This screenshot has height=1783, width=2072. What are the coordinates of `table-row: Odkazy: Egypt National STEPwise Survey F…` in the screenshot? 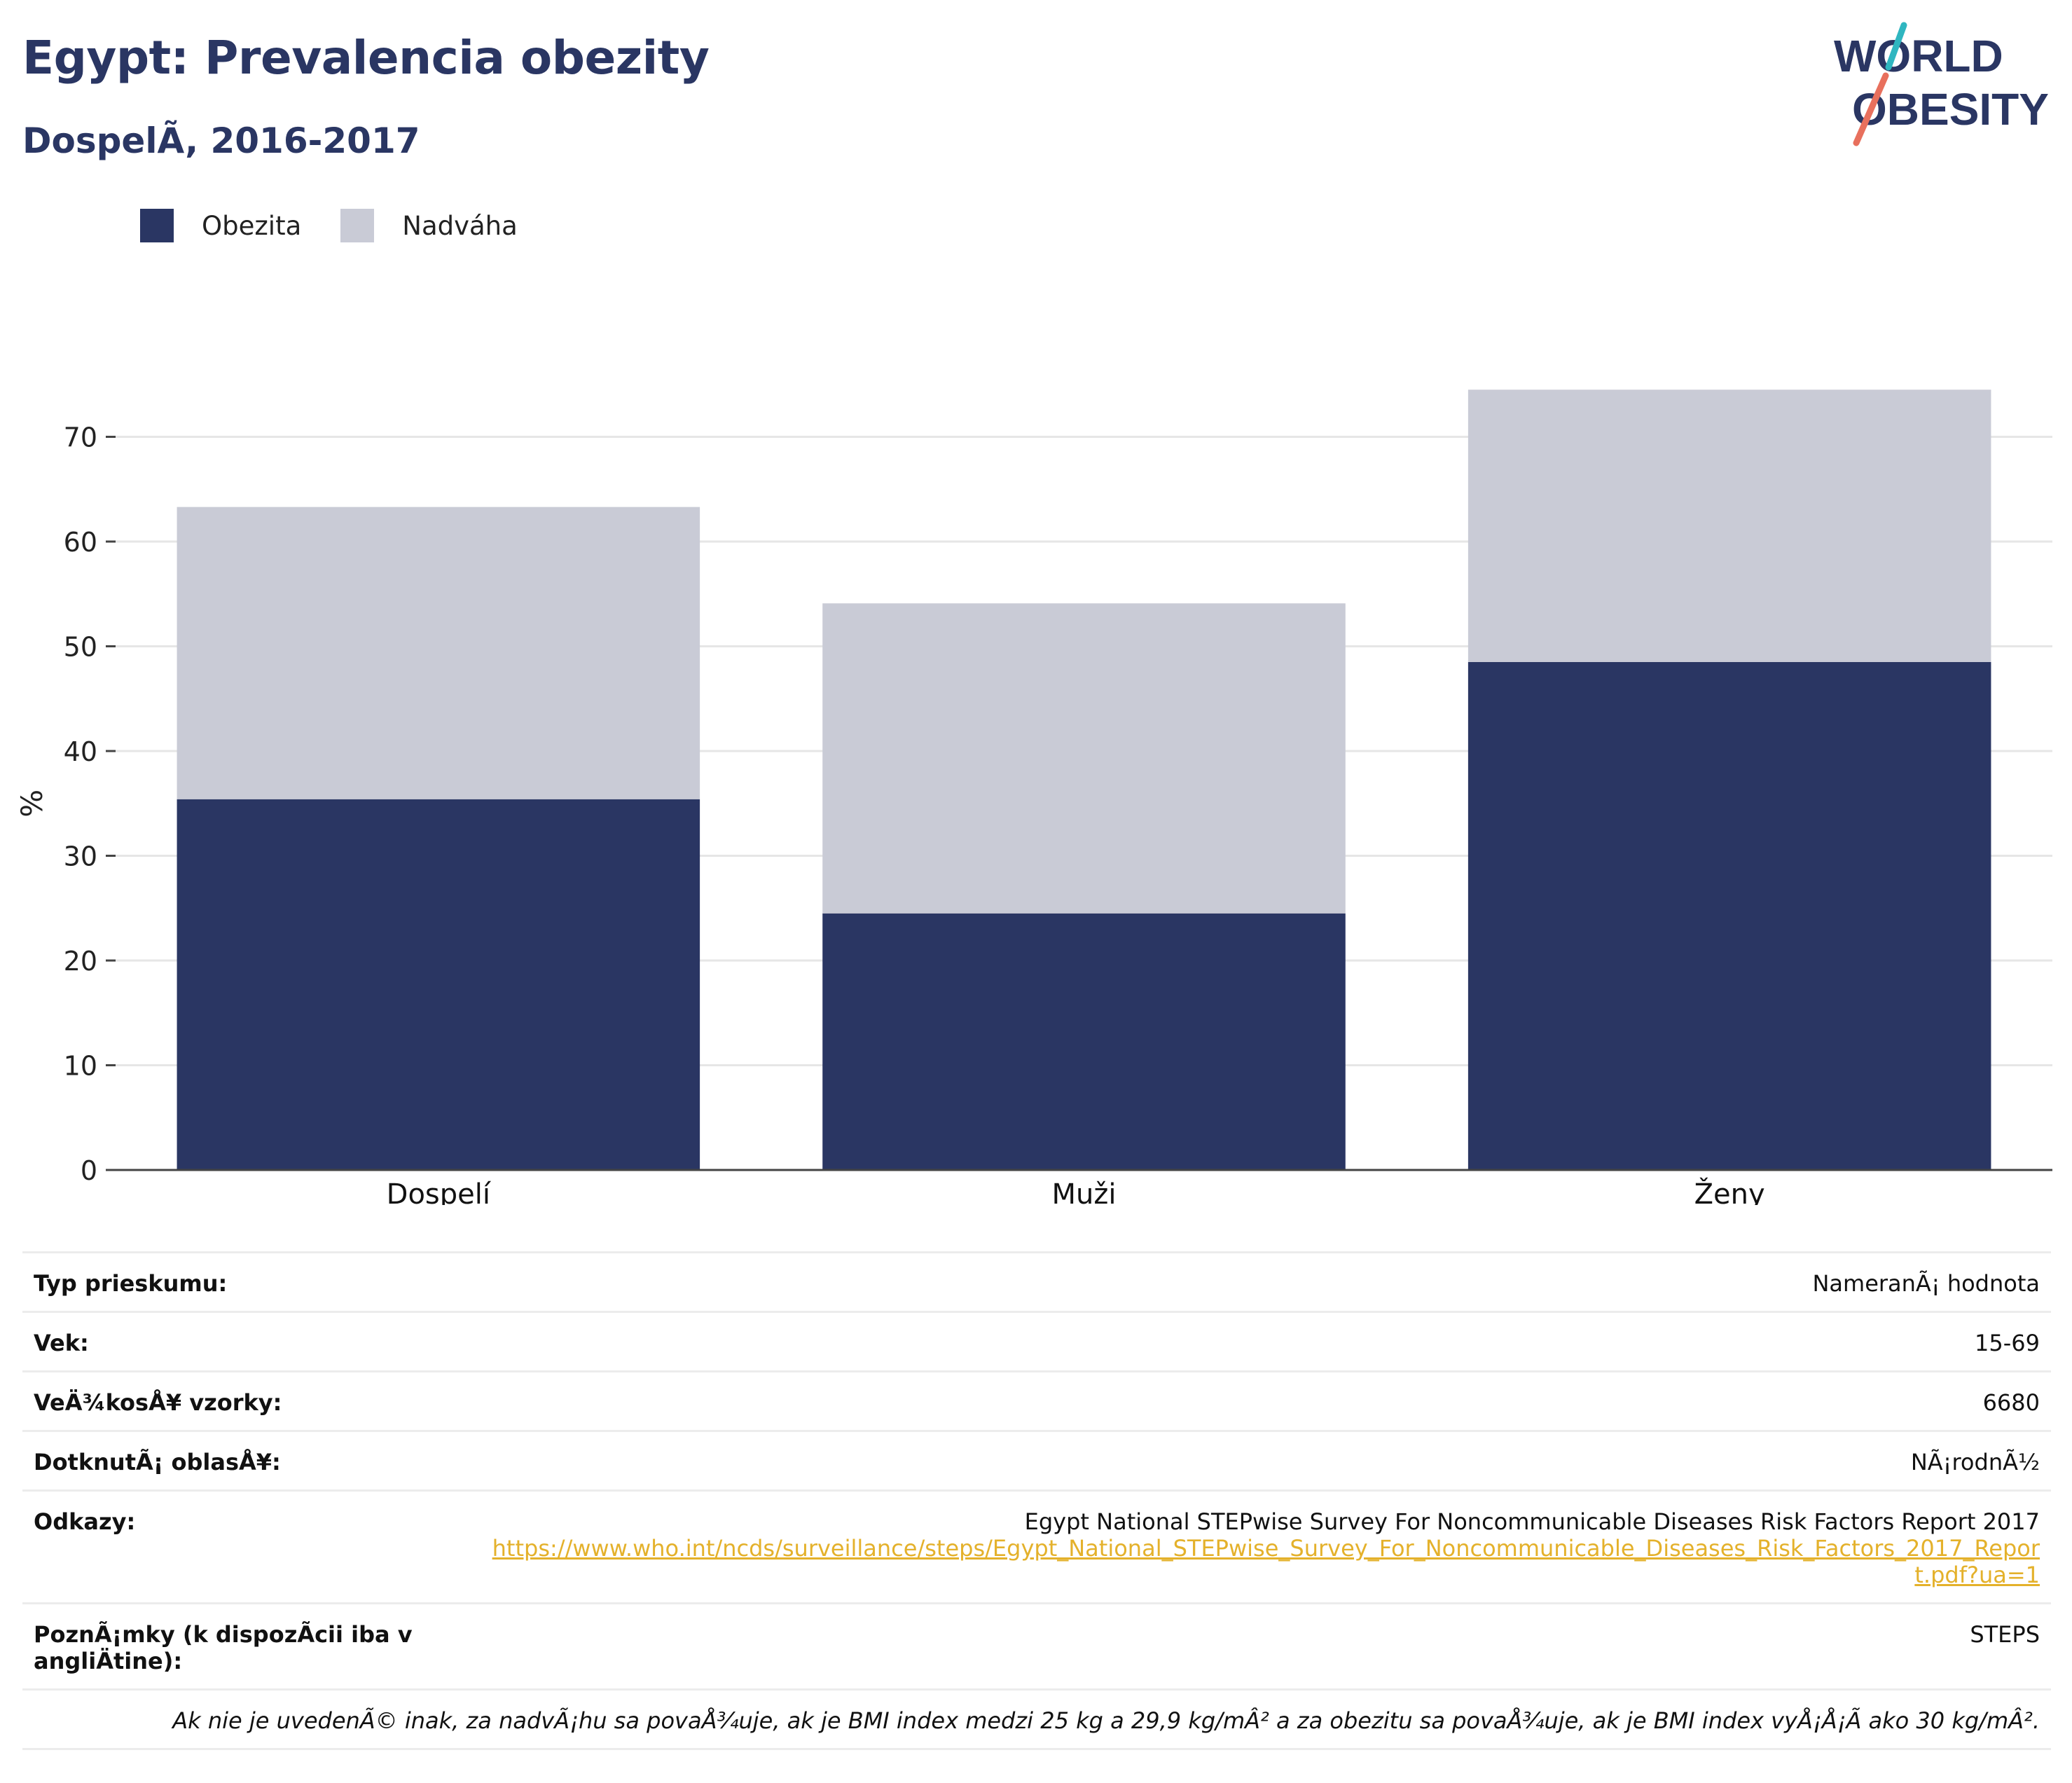 It's located at (1037, 1546).